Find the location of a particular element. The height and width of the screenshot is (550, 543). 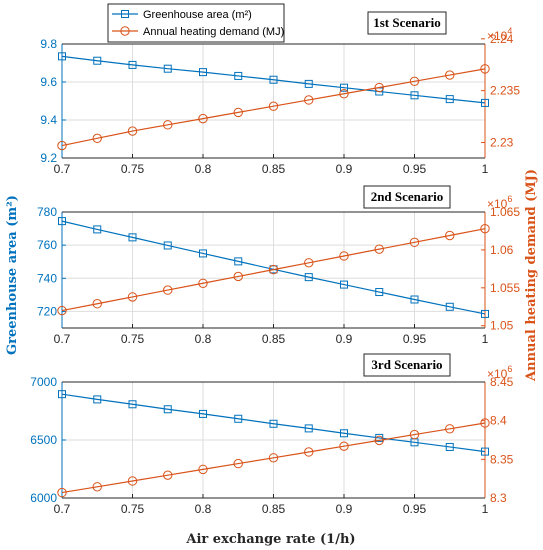

x-tick-label: 0.85 is located at coordinates (274, 339).